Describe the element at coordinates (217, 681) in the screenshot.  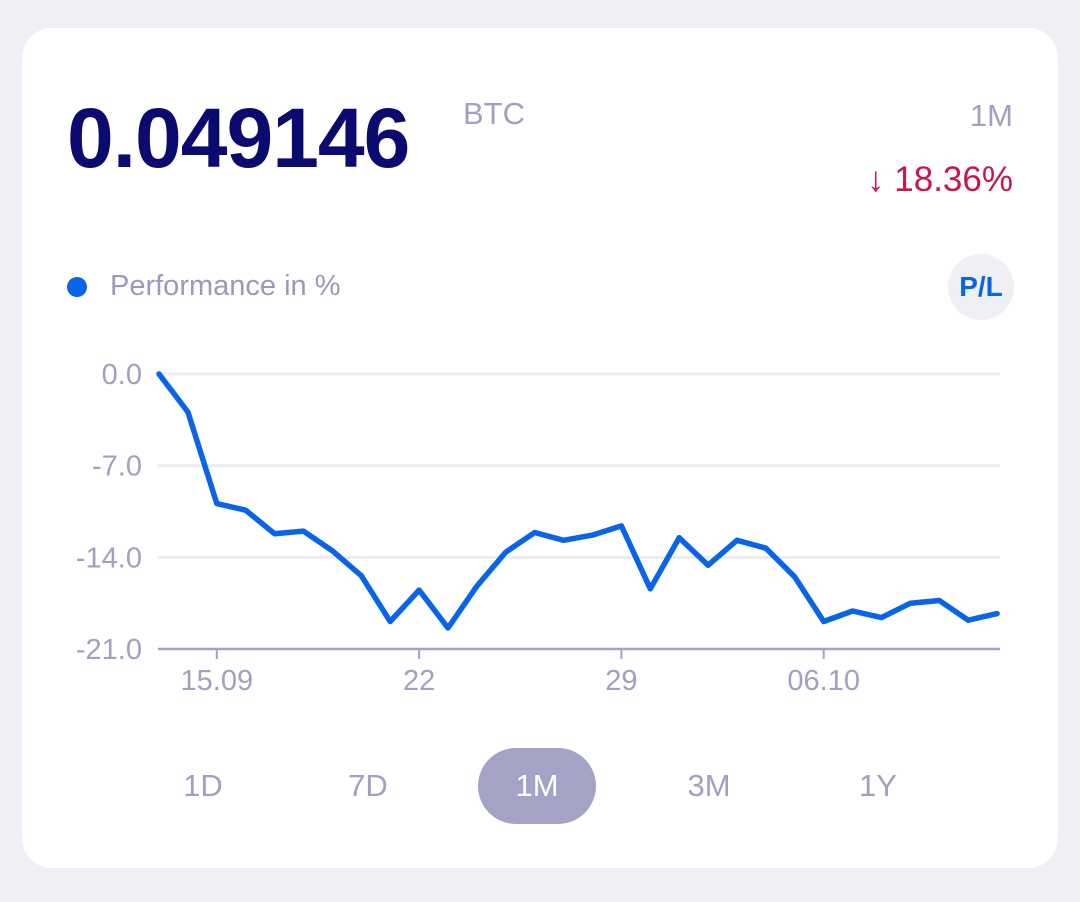
I see `x-tick-label: 15.09` at that location.